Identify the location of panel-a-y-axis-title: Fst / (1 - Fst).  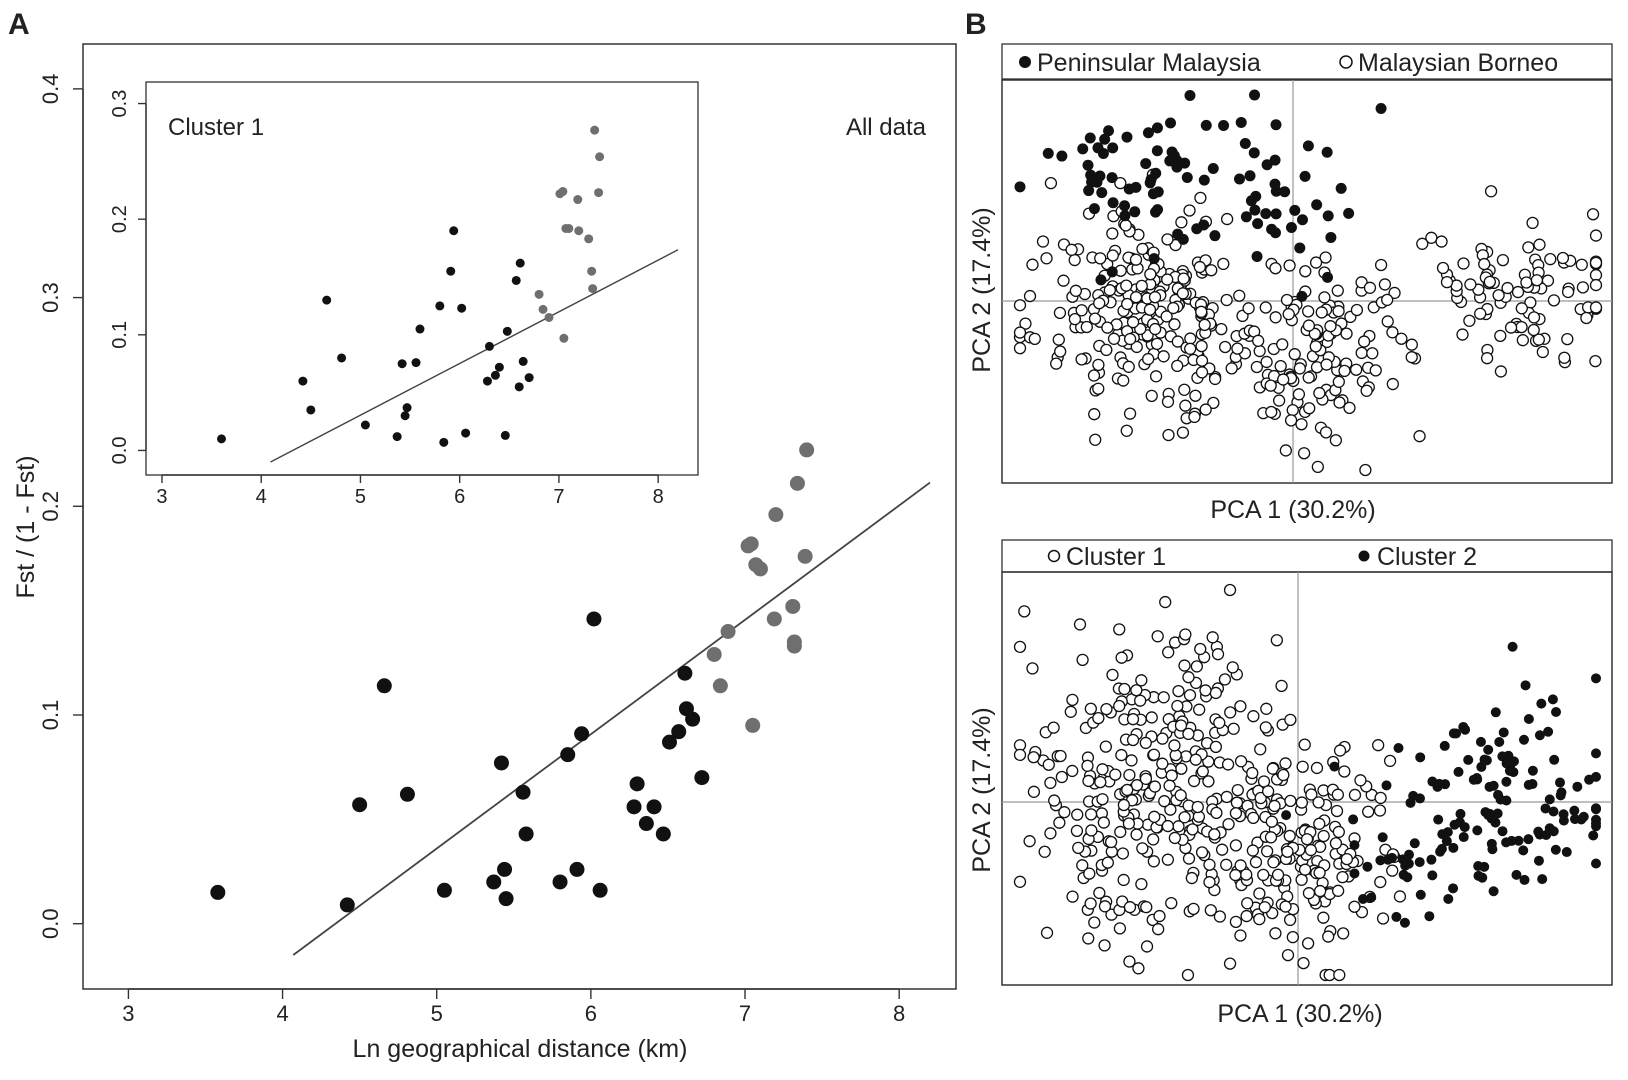
(26, 526).